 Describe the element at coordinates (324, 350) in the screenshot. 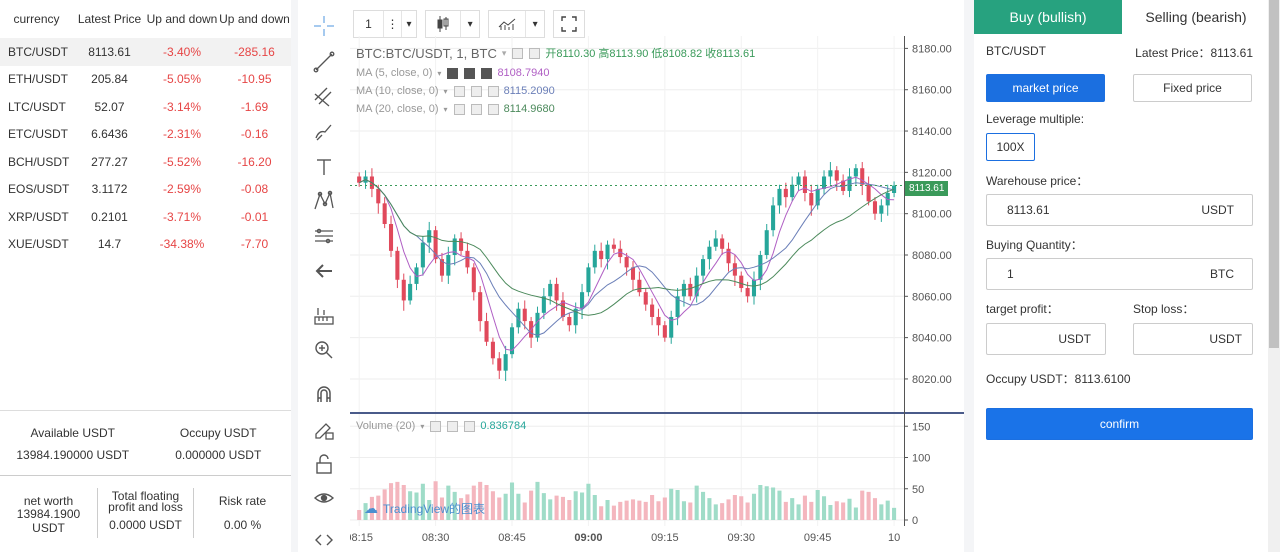

I see `zoom-in-icon` at that location.